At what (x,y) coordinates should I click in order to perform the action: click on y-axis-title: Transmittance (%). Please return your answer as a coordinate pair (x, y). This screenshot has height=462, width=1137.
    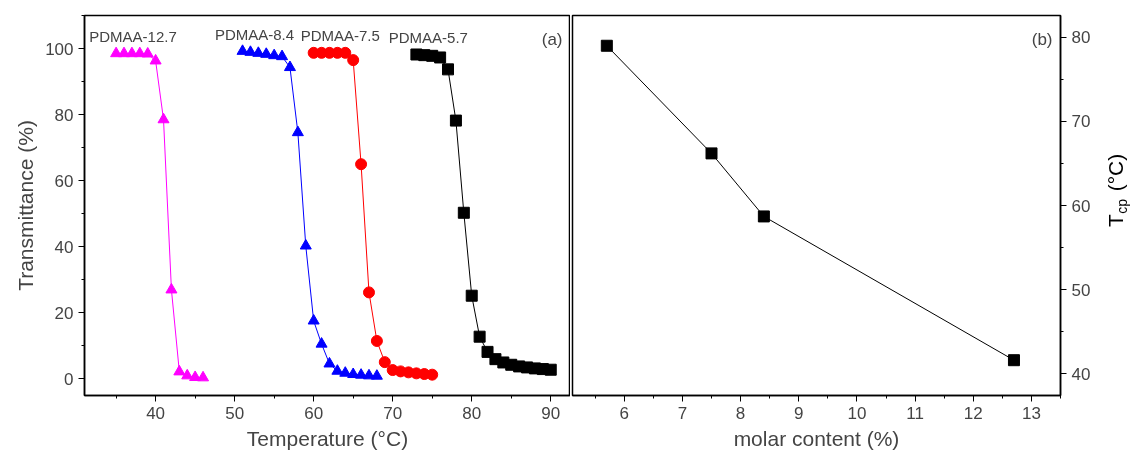
    Looking at the image, I should click on (26, 205).